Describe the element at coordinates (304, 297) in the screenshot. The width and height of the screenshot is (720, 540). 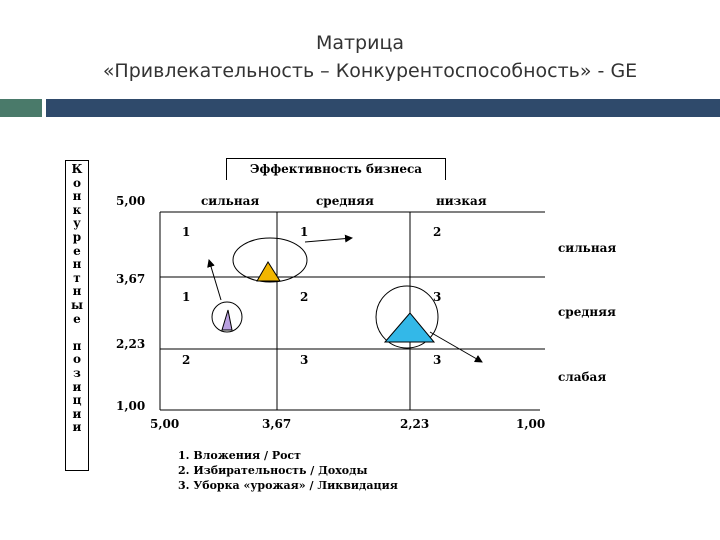
I see `cell-2-2: 2` at that location.